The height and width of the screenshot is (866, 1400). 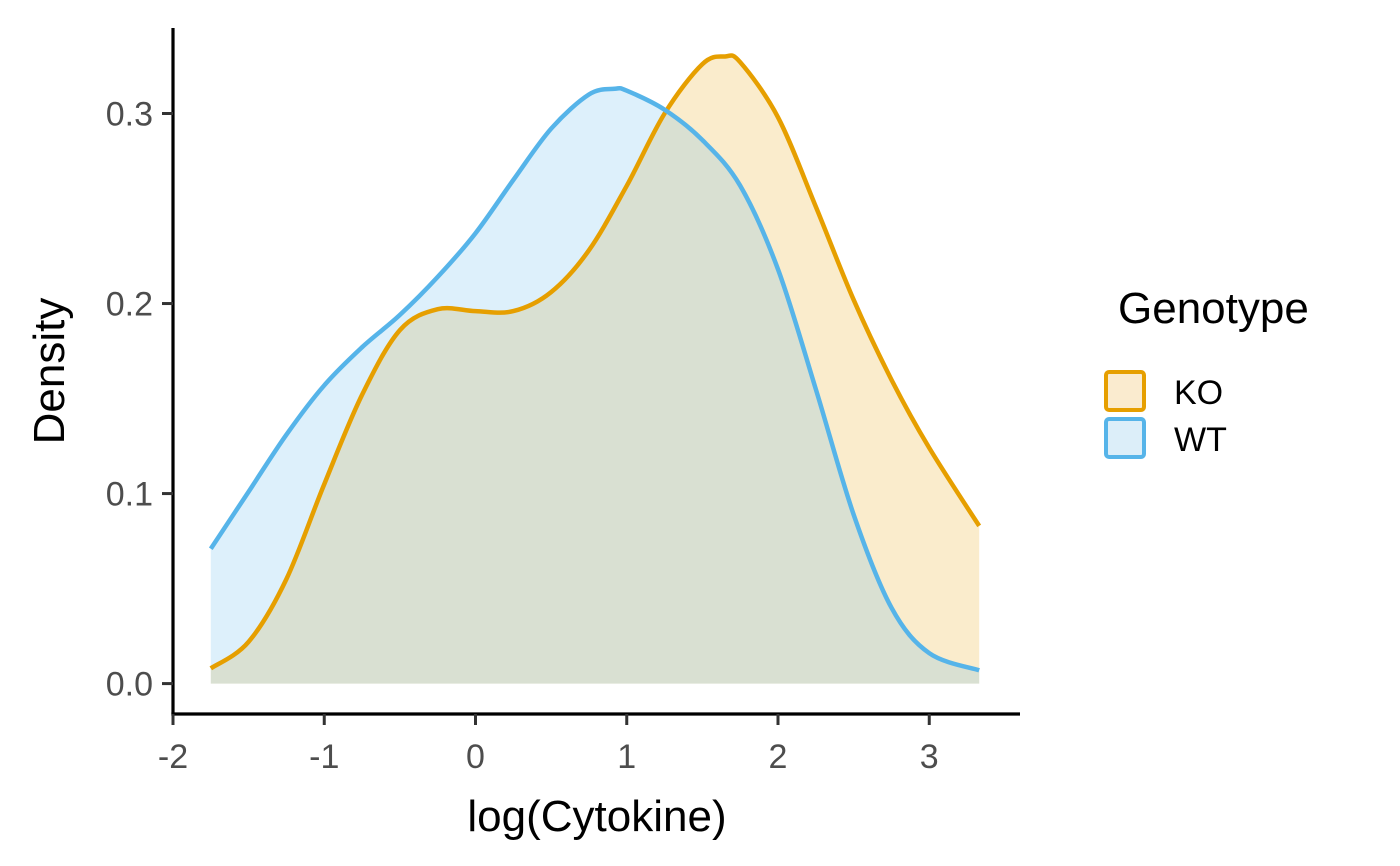 I want to click on legend-key-wt, so click(x=1125, y=438).